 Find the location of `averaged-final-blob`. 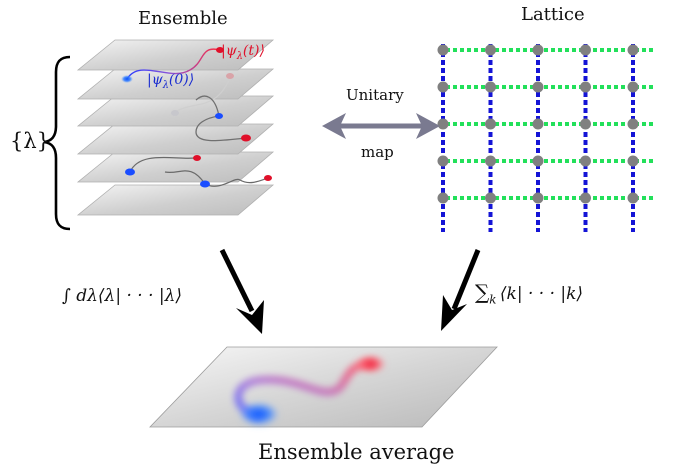

averaged-final-blob is located at coordinates (371, 364).